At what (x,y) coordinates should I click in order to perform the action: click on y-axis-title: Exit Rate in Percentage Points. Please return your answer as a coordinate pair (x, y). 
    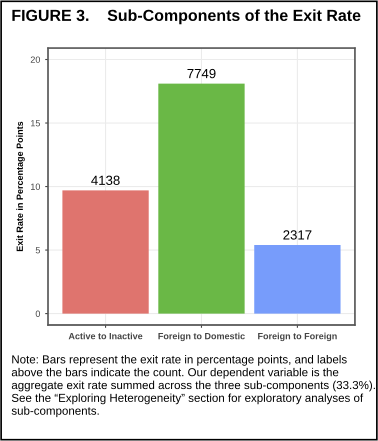
    Looking at the image, I should click on (20, 187).